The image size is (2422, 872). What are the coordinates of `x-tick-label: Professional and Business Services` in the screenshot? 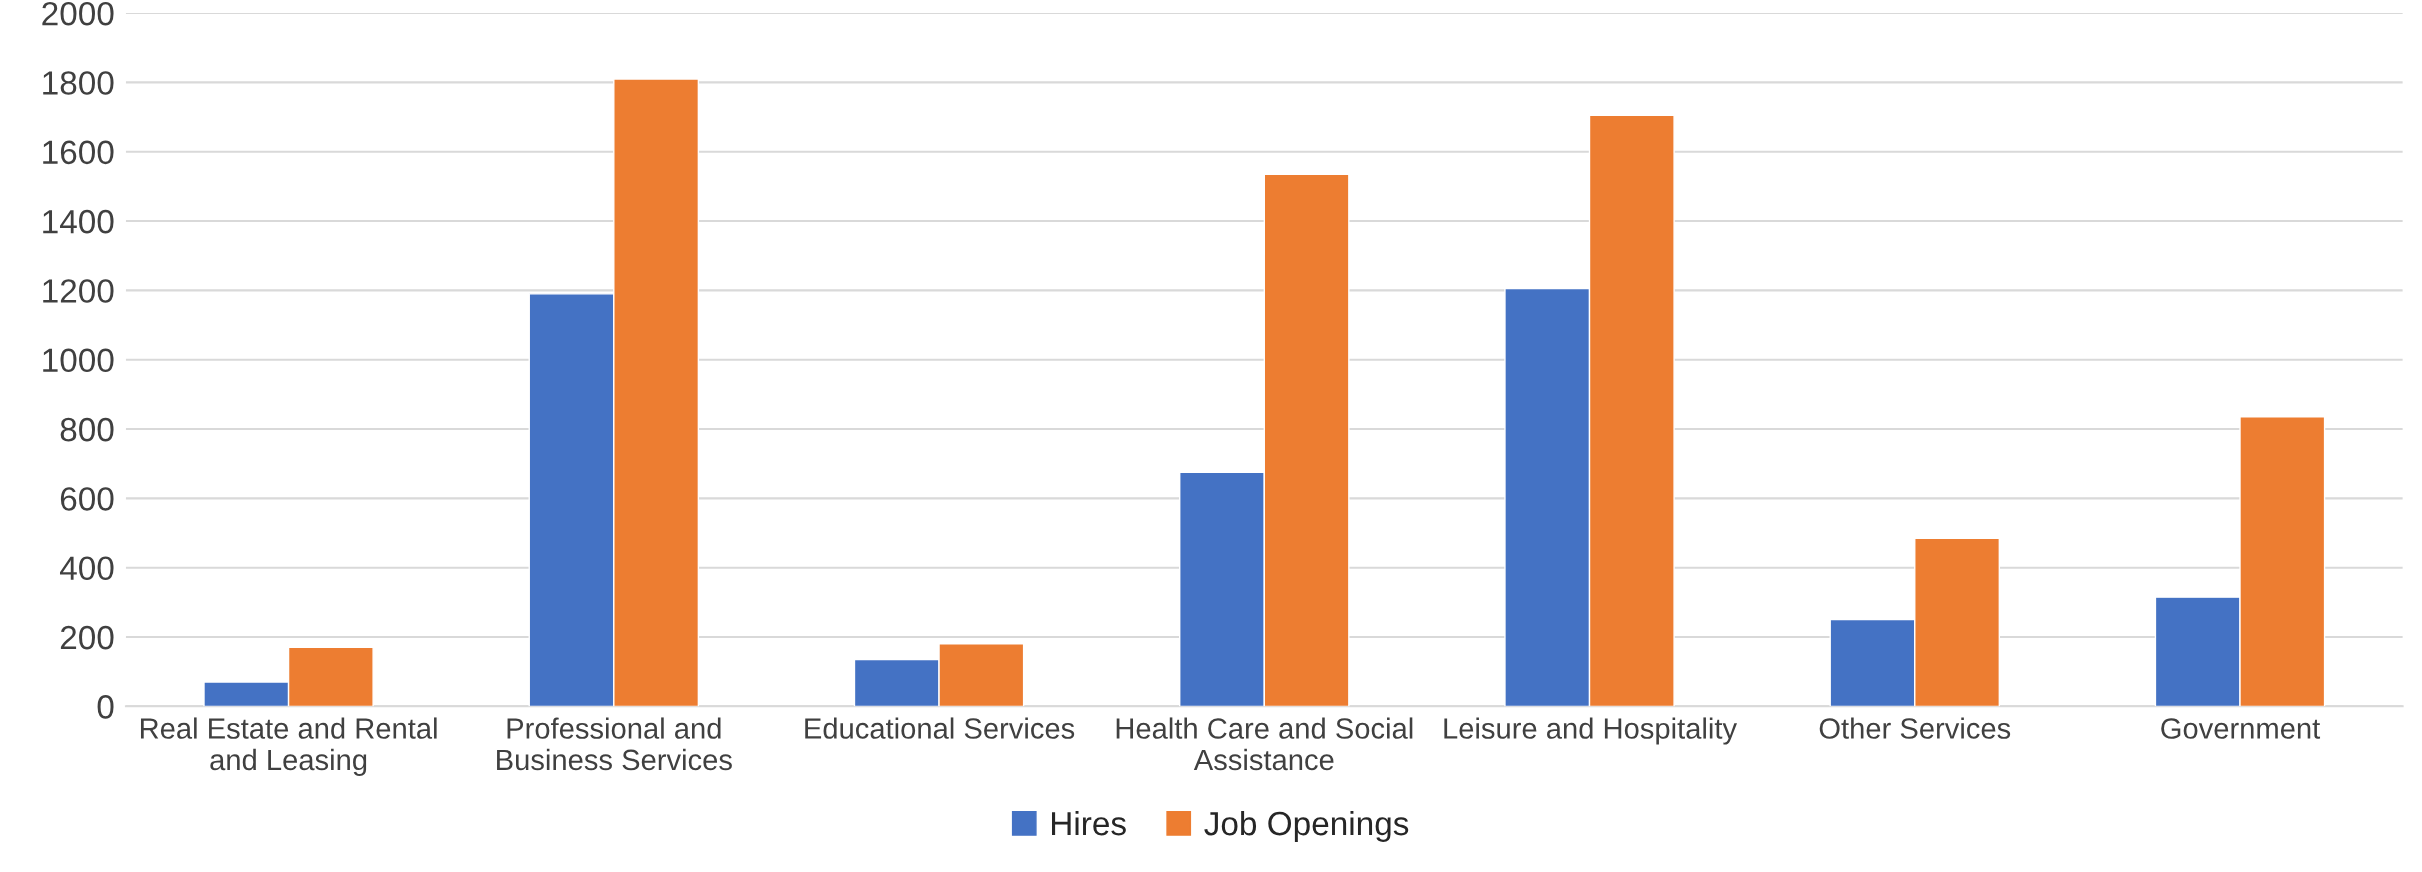 It's located at (614, 744).